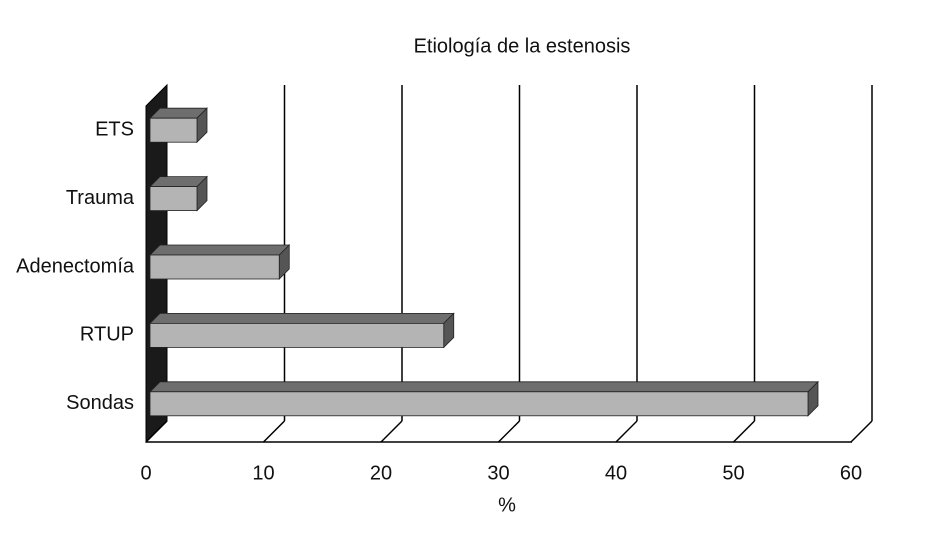 The image size is (937, 546). I want to click on x-tick-label: 0, so click(145, 473).